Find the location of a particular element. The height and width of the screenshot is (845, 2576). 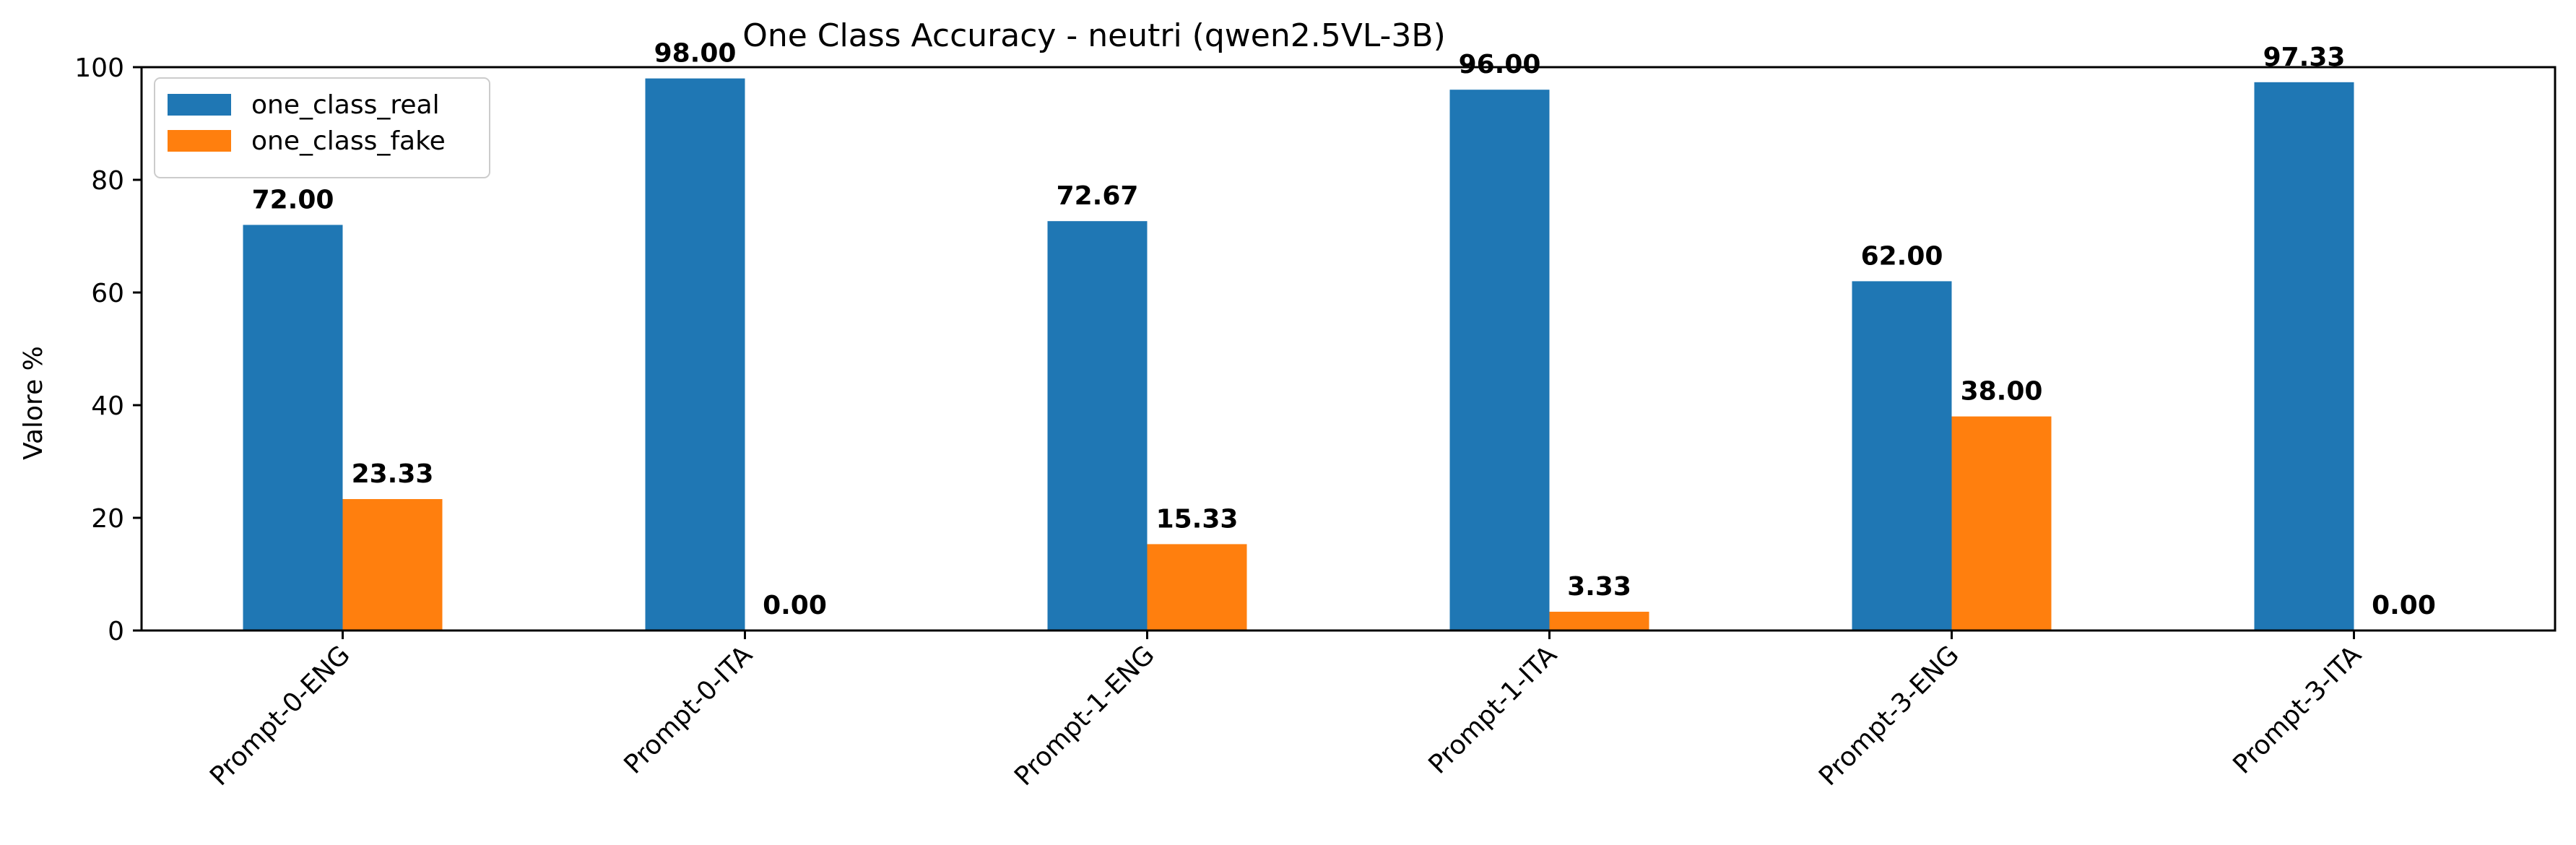

legend-label: one_class_real is located at coordinates (345, 105).